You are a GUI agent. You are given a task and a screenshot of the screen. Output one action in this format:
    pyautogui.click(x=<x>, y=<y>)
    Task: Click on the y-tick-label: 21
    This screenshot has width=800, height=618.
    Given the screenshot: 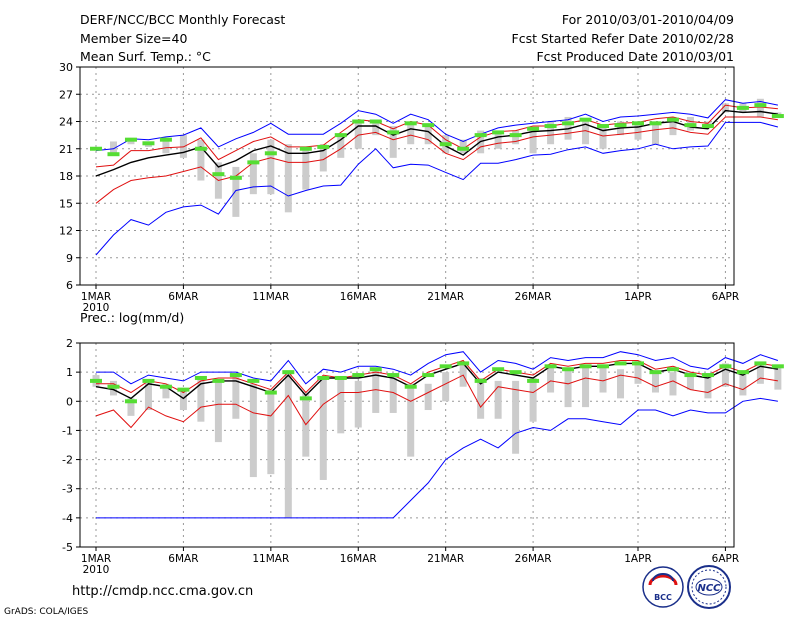 What is the action you would take?
    pyautogui.click(x=66, y=149)
    